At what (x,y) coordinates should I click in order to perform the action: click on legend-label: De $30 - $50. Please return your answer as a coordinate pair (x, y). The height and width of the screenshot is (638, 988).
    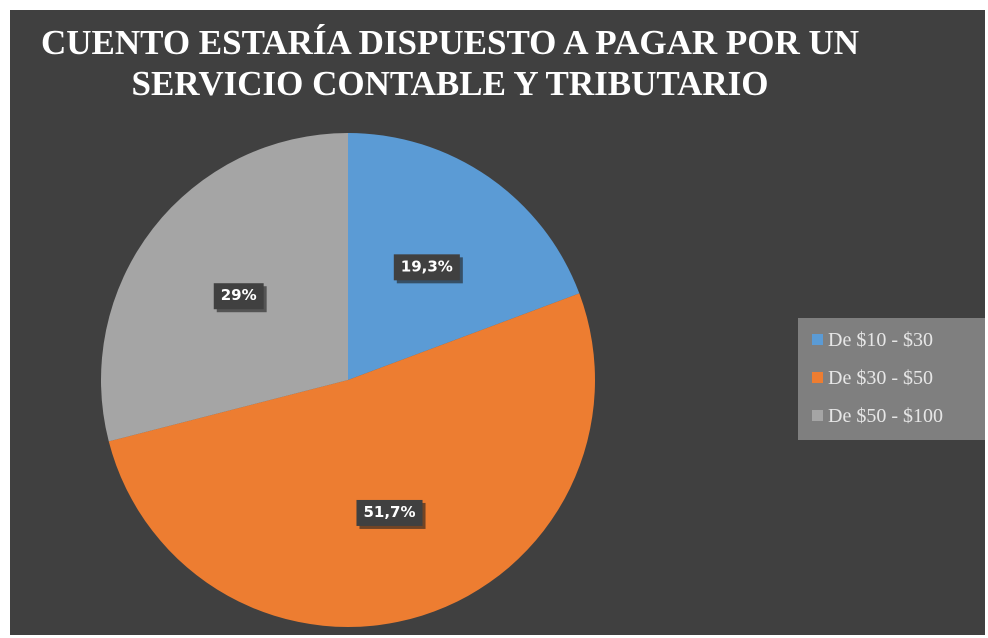
    Looking at the image, I should click on (880, 378).